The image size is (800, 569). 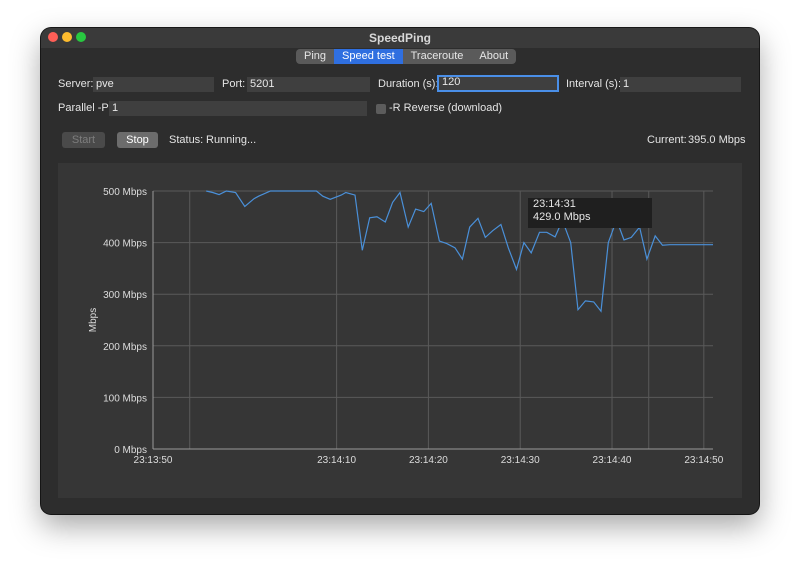 What do you see at coordinates (153, 84) in the screenshot?
I see `server-input: pve` at bounding box center [153, 84].